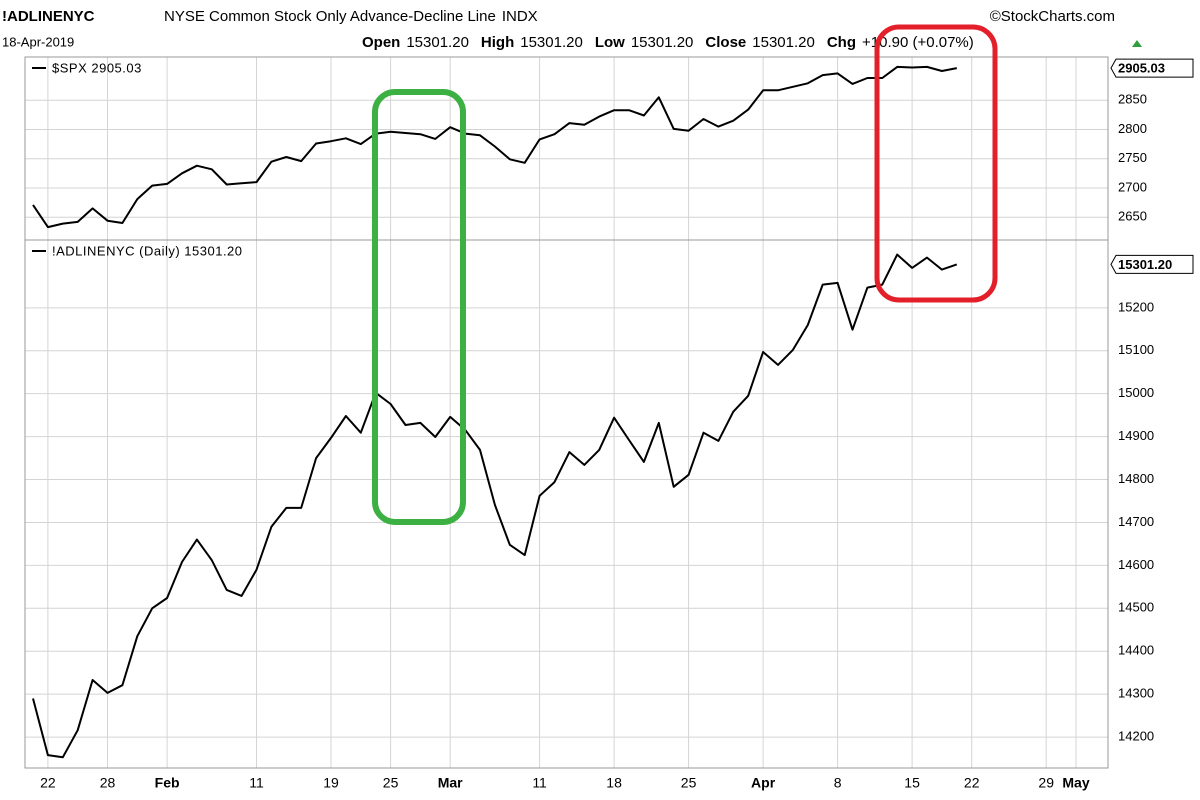 This screenshot has height=800, width=1200. What do you see at coordinates (1132, 128) in the screenshot?
I see `y-tick-label: 2800` at bounding box center [1132, 128].